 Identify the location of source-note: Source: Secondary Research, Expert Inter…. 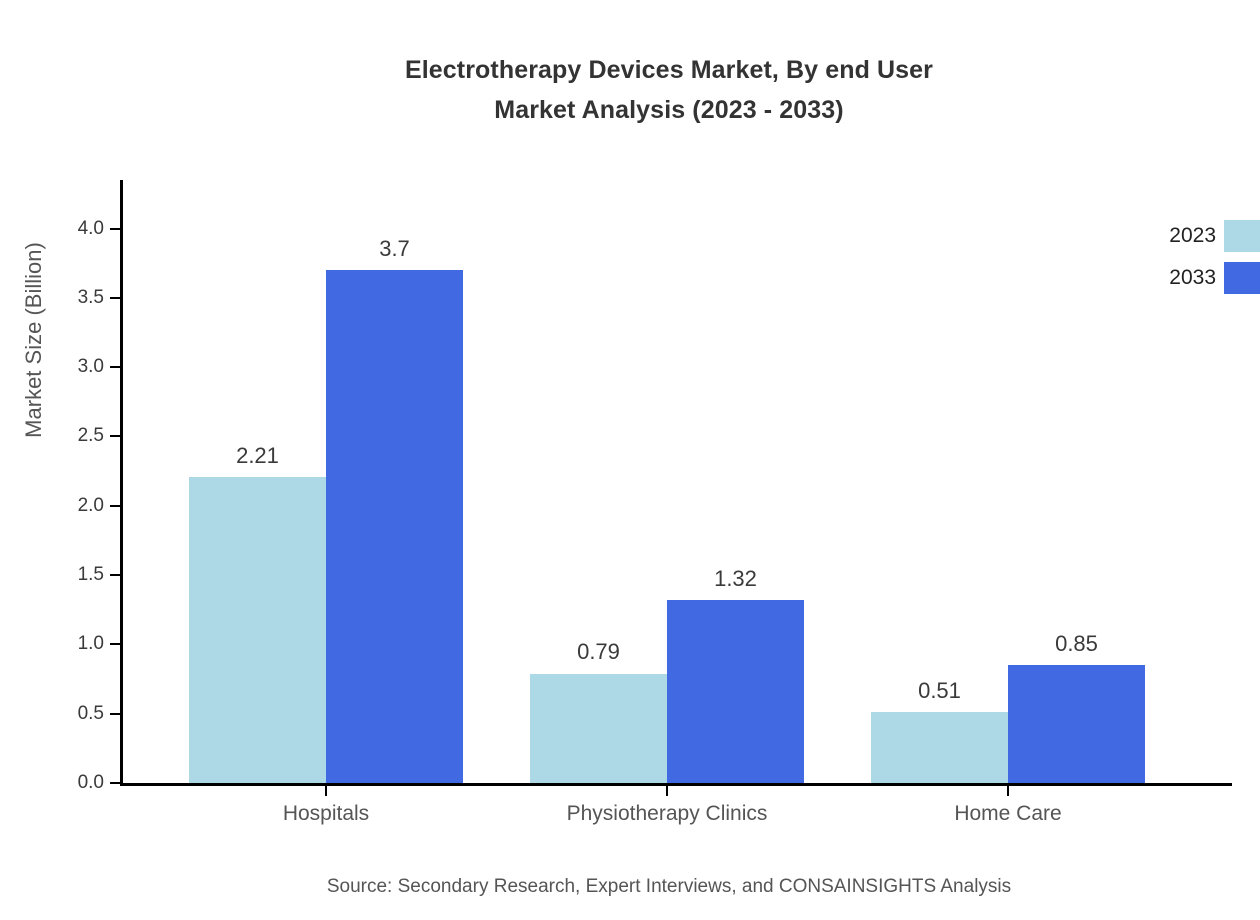
(669, 886).